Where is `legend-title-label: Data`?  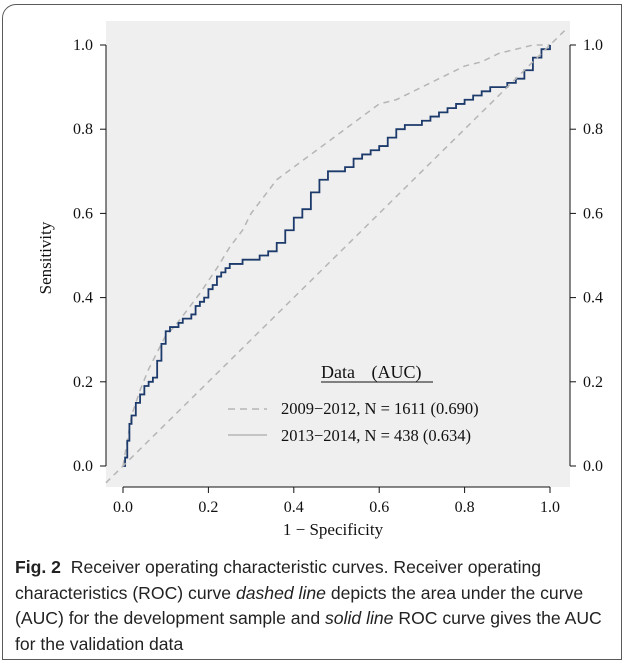
legend-title-label: Data is located at coordinates (338, 372).